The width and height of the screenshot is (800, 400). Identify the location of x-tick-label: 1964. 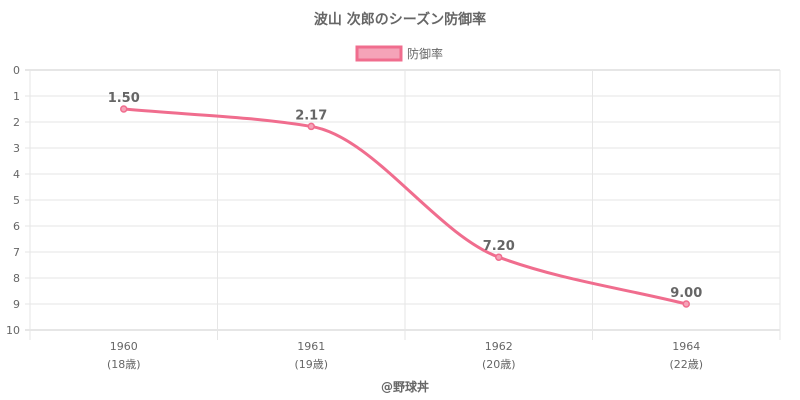
(686, 346).